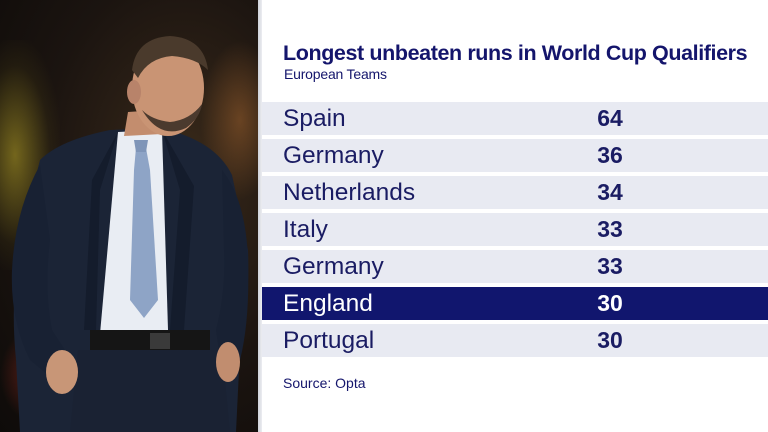 The image size is (768, 432). Describe the element at coordinates (610, 155) in the screenshot. I see `unbeaten-run-value: 36` at that location.